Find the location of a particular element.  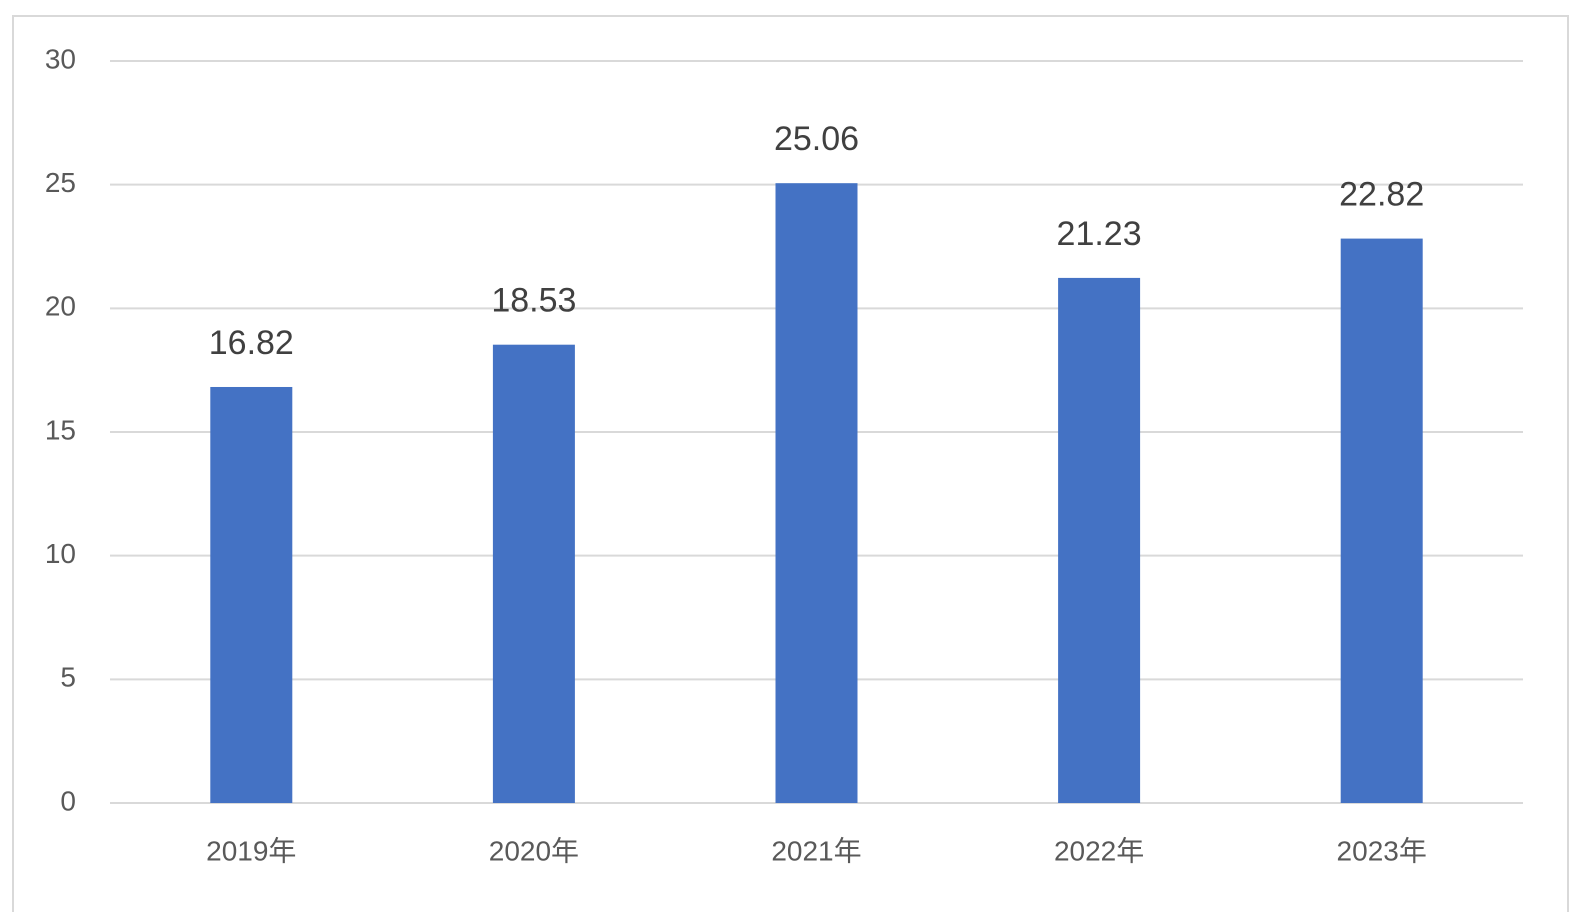

data-label: 21.23 is located at coordinates (1099, 234).